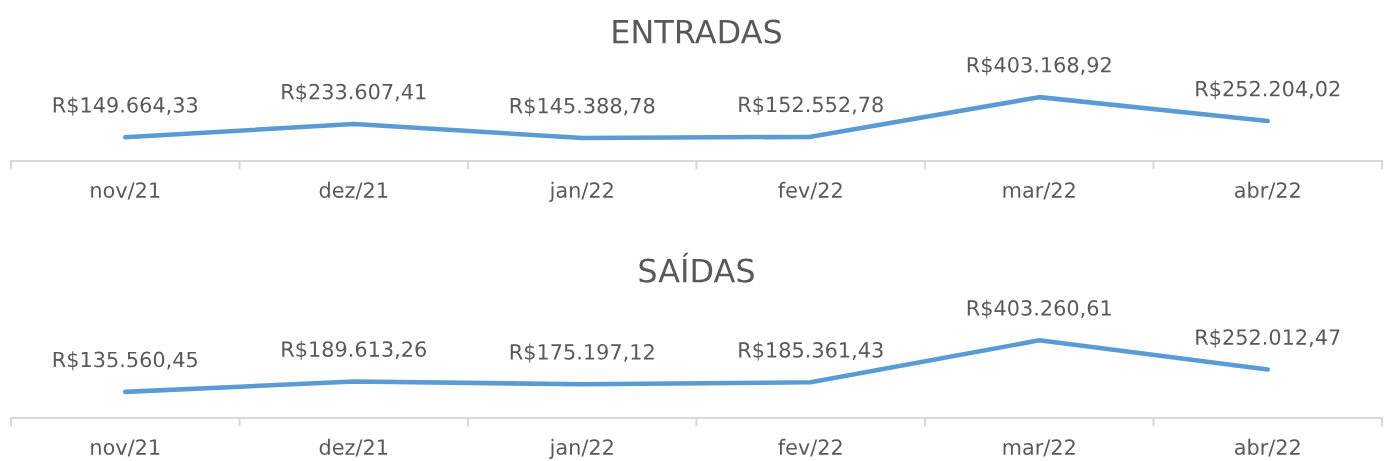 Image resolution: width=1392 pixels, height=461 pixels. What do you see at coordinates (125, 106) in the screenshot?
I see `data-label: R$149.664,33` at bounding box center [125, 106].